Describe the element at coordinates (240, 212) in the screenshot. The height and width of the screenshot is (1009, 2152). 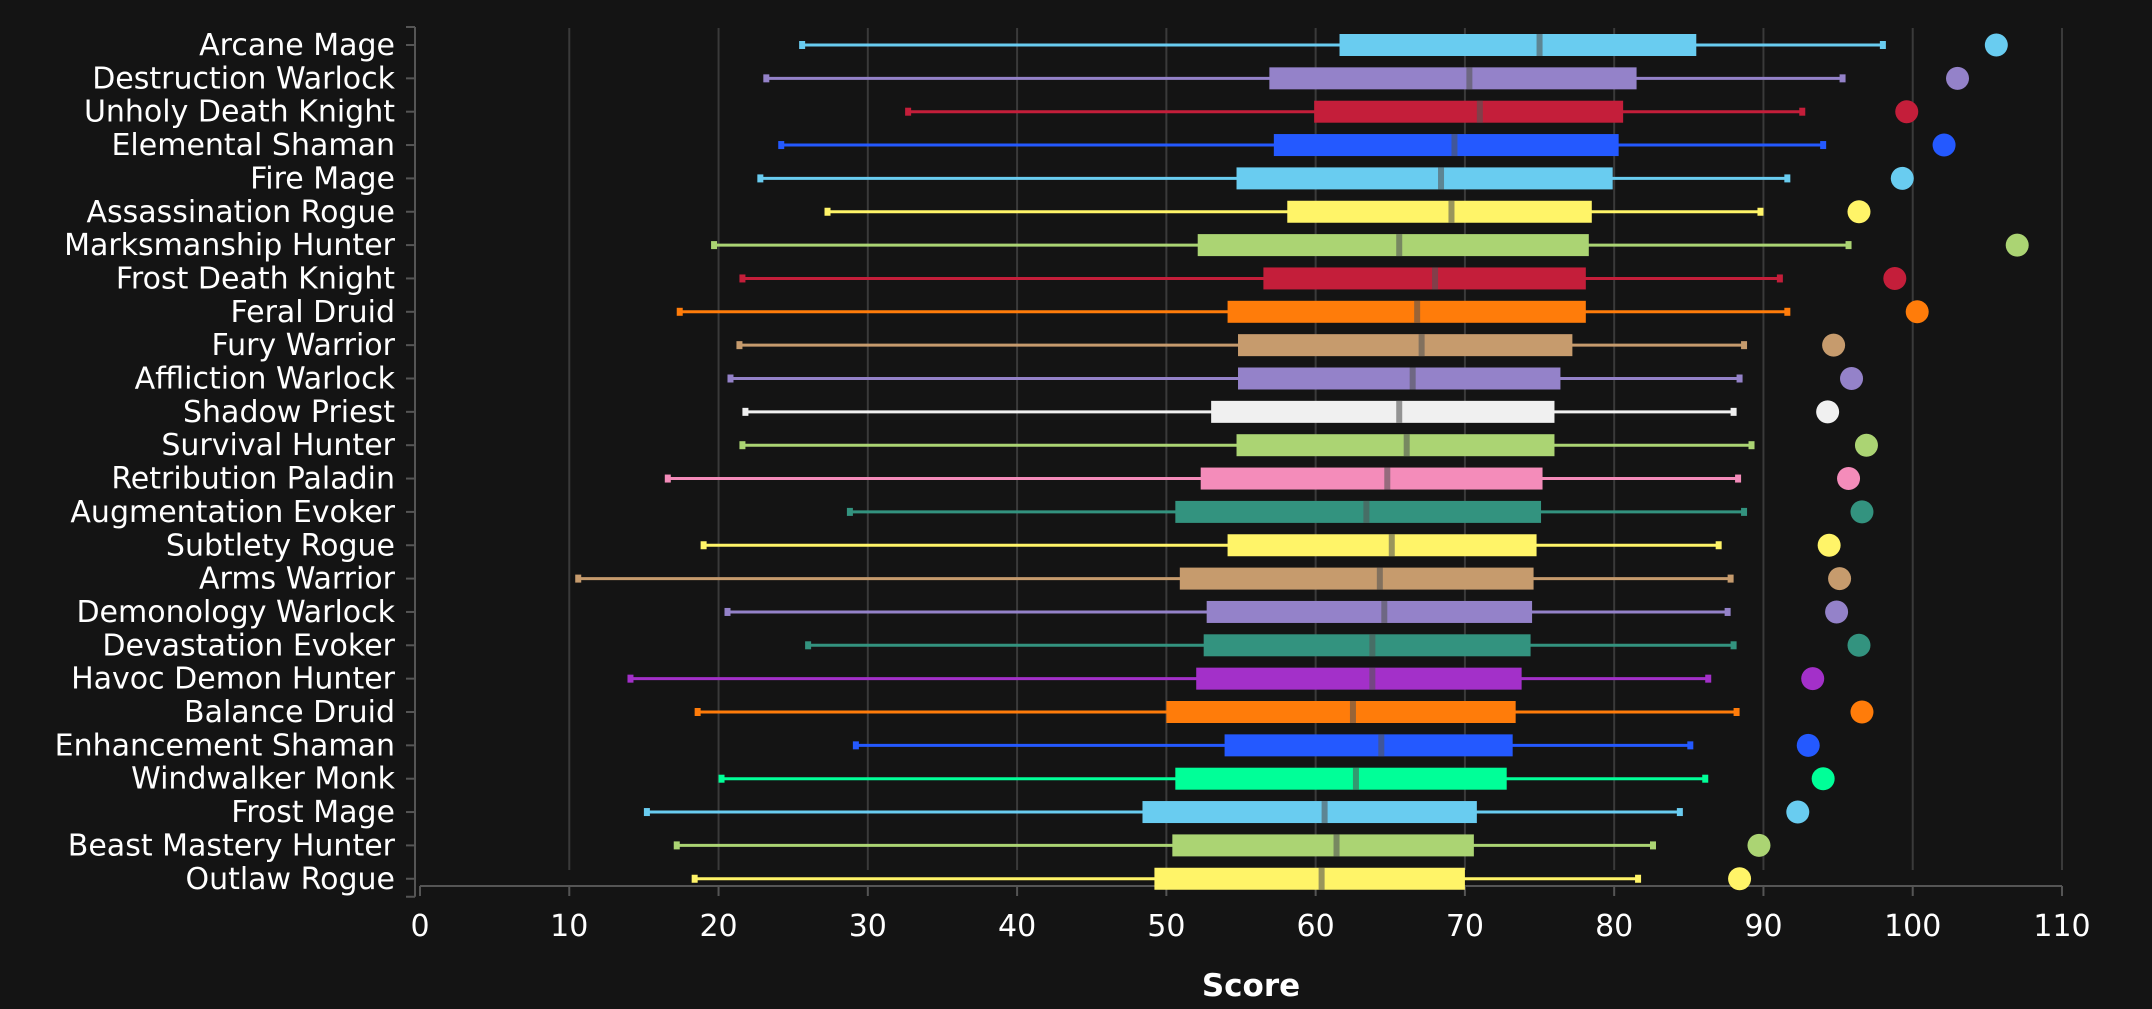
I see `category-label: Assassination Rogue` at that location.